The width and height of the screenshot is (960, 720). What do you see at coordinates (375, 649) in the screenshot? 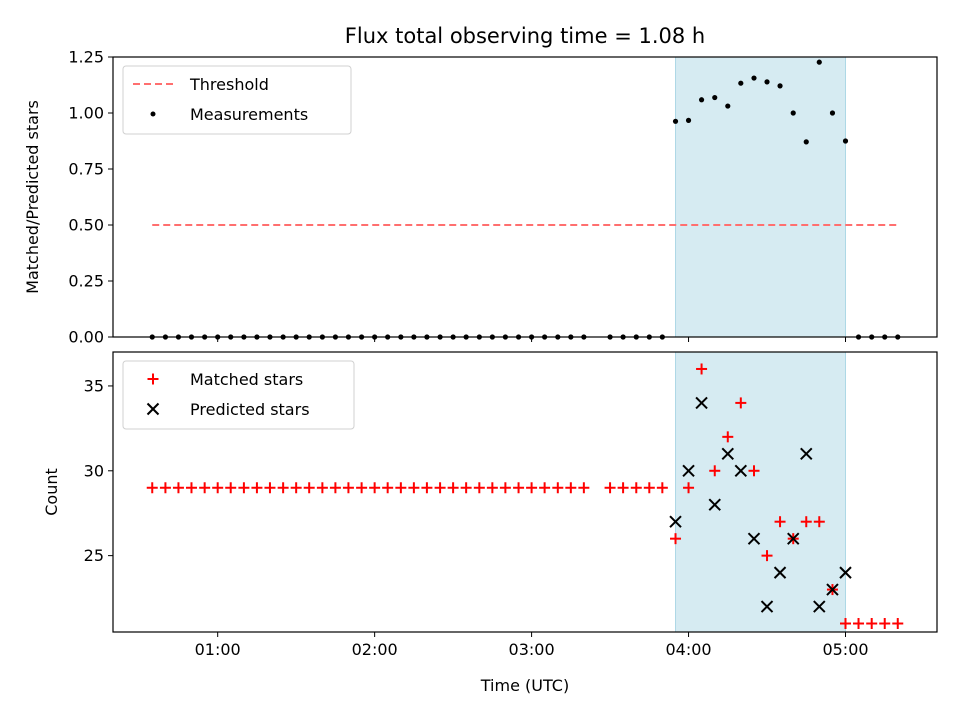
I see `x-tick-label: 02:00` at bounding box center [375, 649].